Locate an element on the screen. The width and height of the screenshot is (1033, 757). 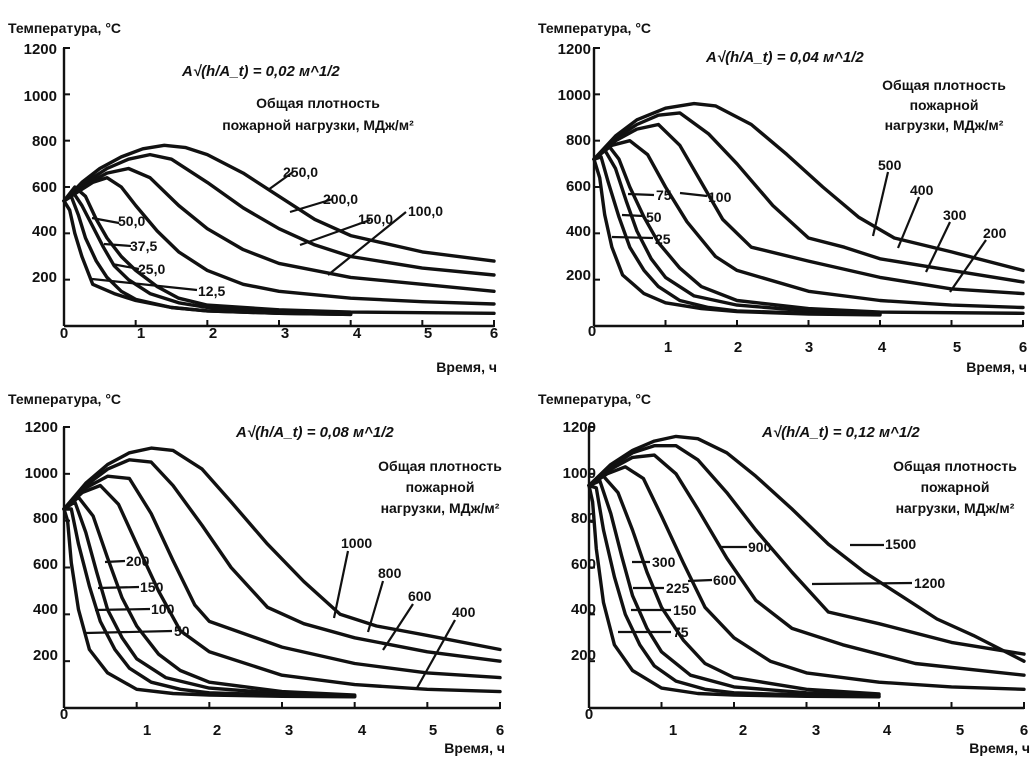
curve-label: 1000 is located at coordinates (356, 543).